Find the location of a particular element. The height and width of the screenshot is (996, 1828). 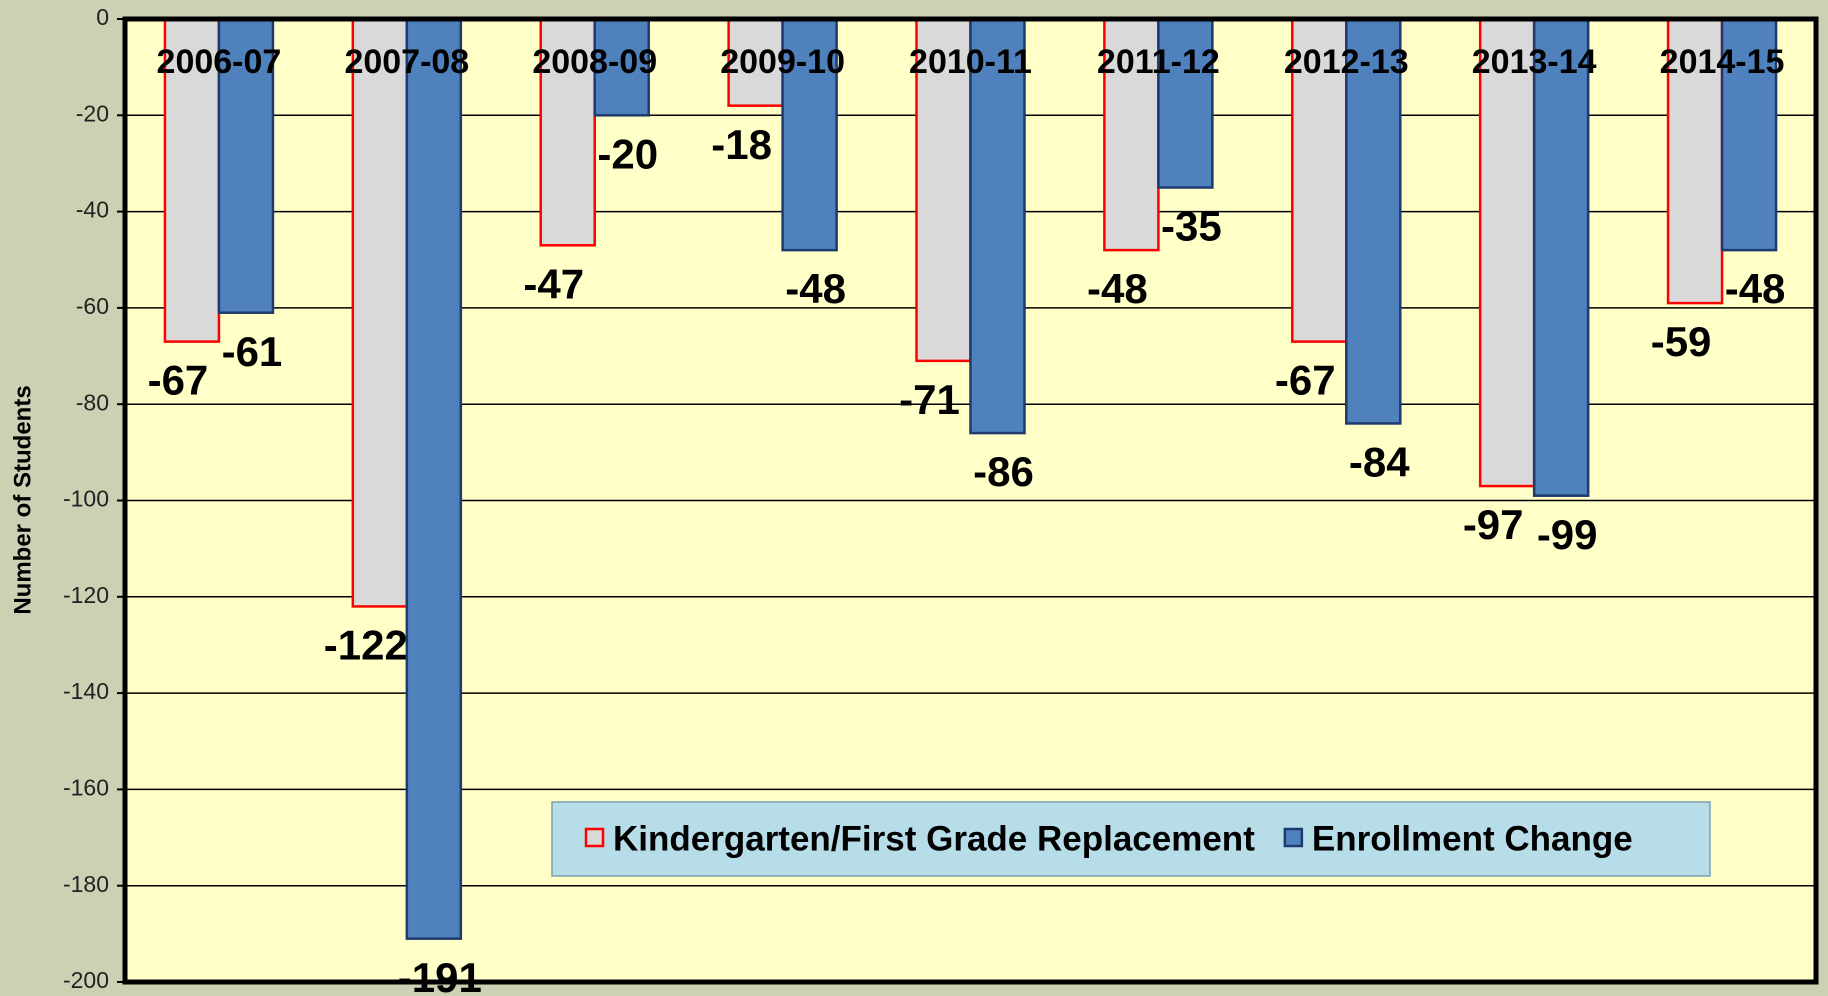

x-tick-label: 2010-11 is located at coordinates (970, 62).